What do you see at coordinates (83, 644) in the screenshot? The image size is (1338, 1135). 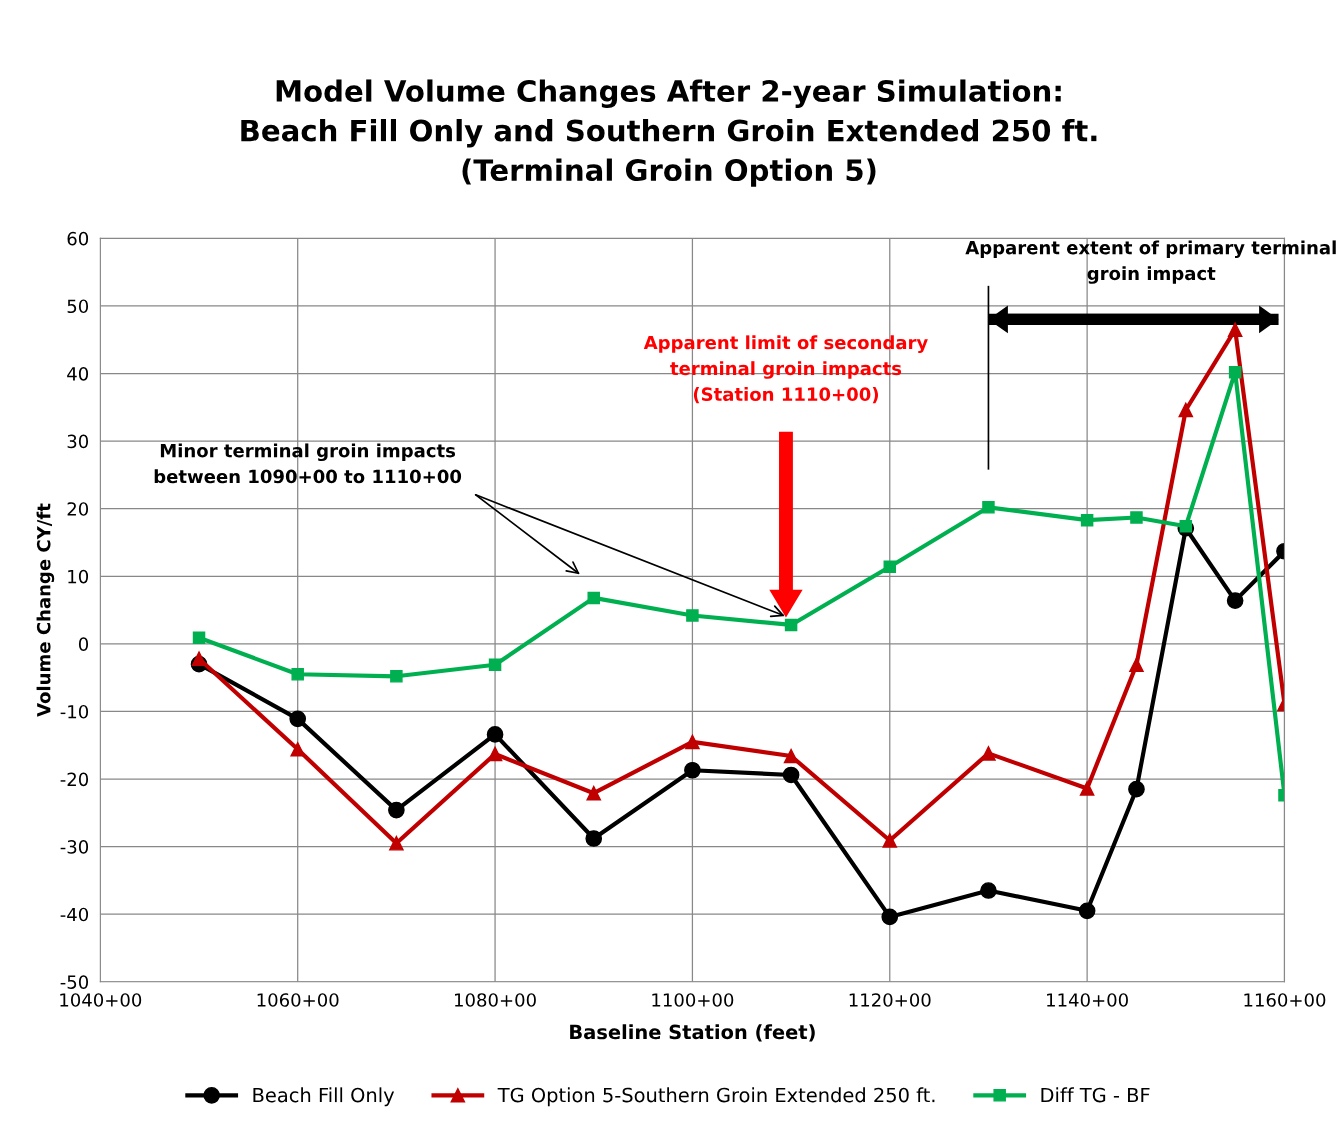 I see `y-tick-label: 0` at bounding box center [83, 644].